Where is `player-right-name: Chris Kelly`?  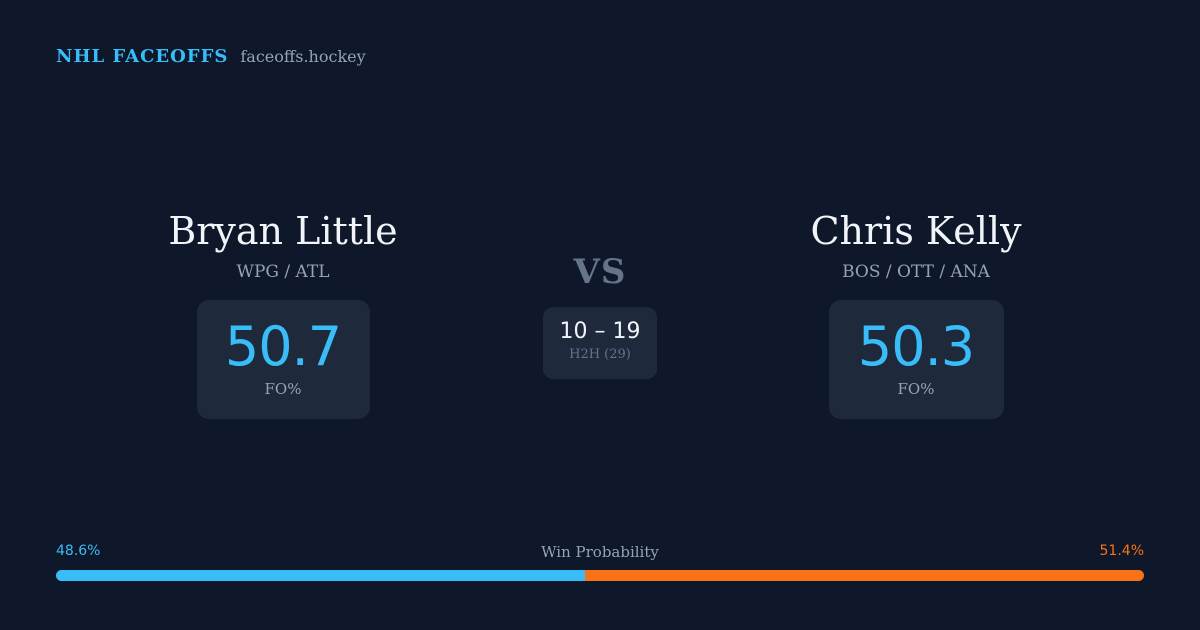
player-right-name: Chris Kelly is located at coordinates (916, 231).